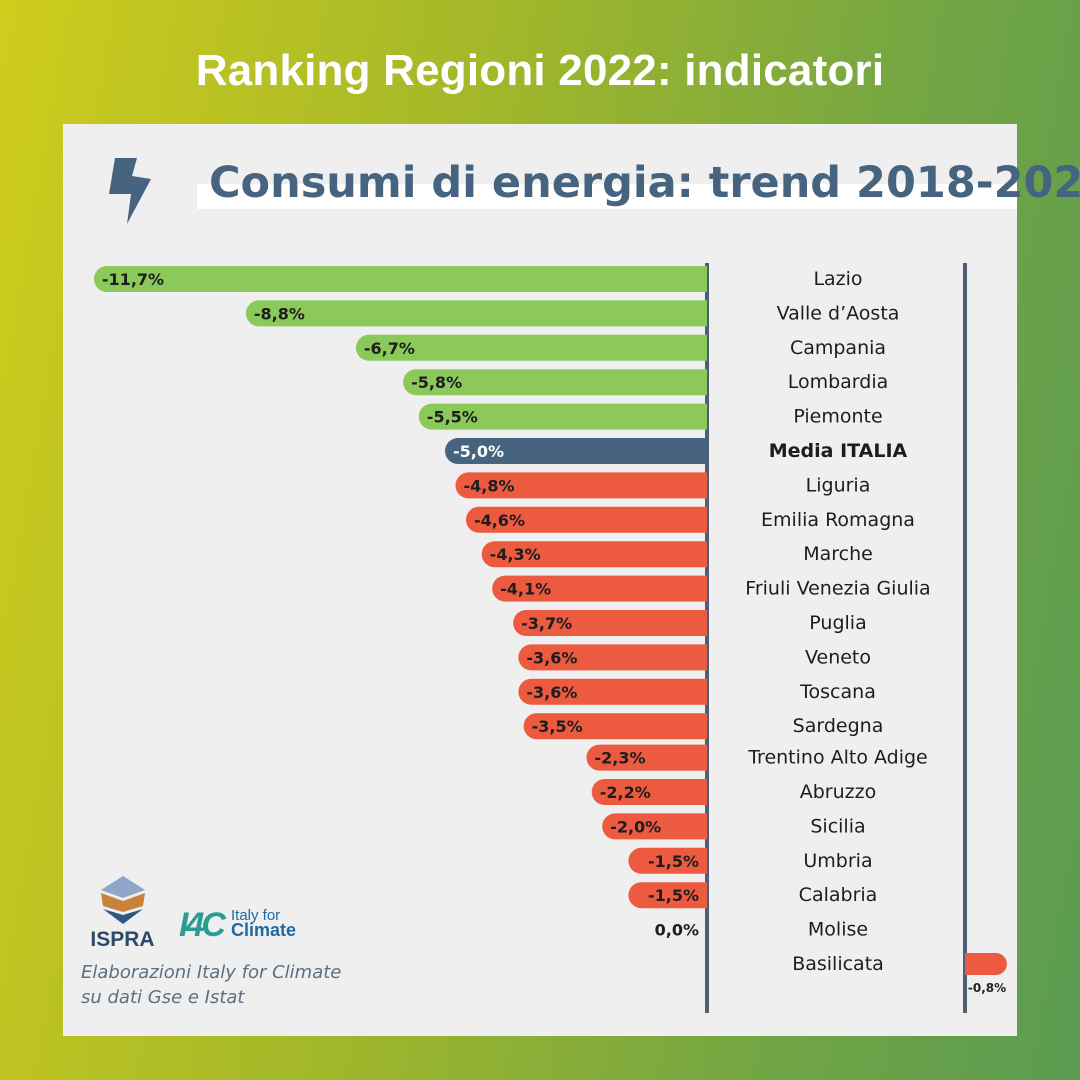  What do you see at coordinates (837, 758) in the screenshot?
I see `category-label-14: Trentino Alto Adige` at bounding box center [837, 758].